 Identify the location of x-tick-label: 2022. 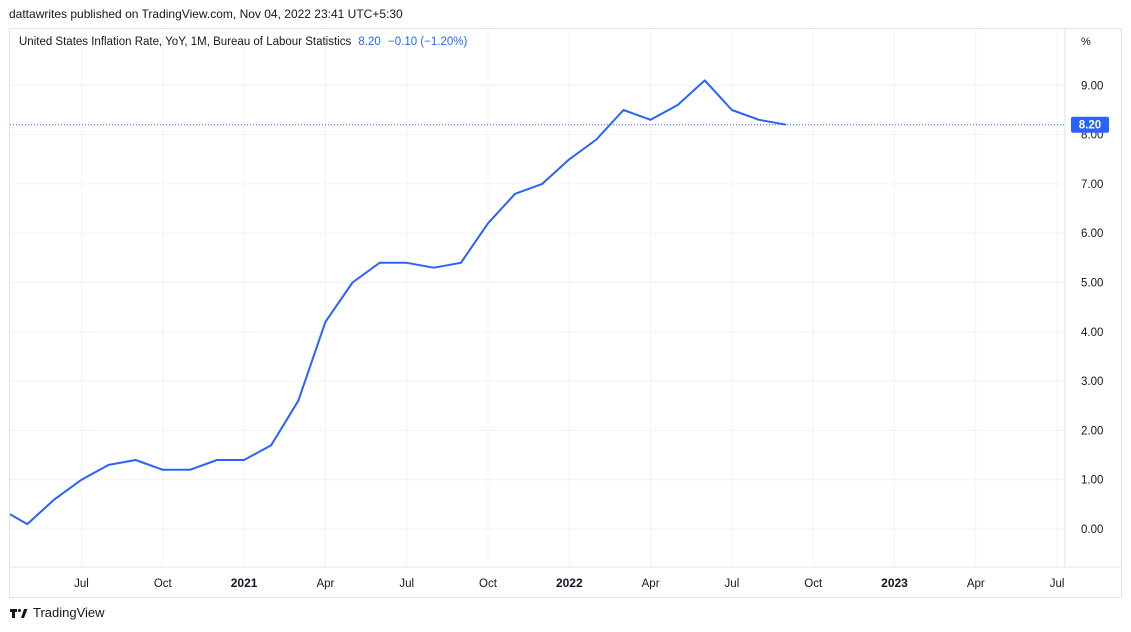
(569, 583).